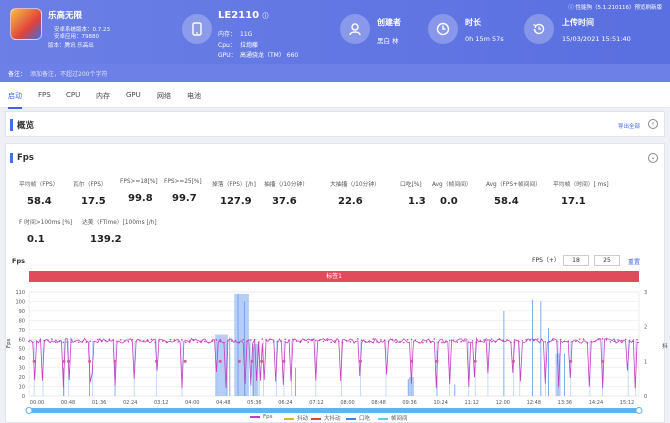 The height and width of the screenshot is (423, 670). Describe the element at coordinates (46, 223) in the screenshot. I see `metric-label: F 时间>100ms [%]` at that location.